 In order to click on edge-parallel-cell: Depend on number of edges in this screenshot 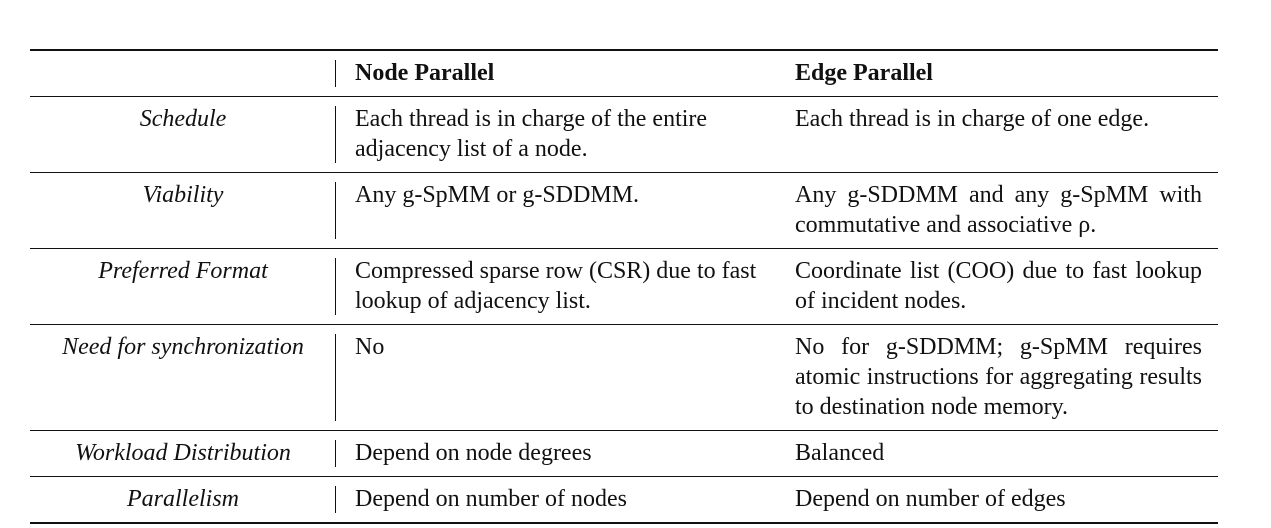, I will do `click(930, 499)`.